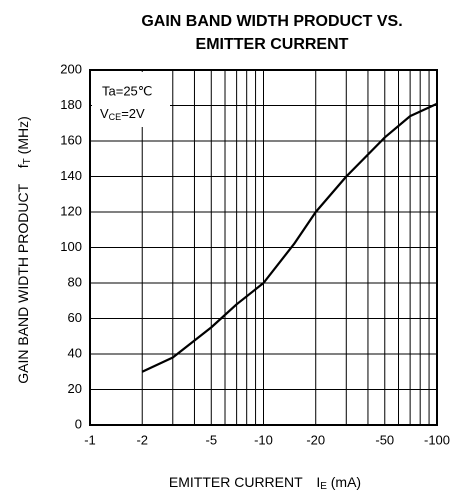 This screenshot has width=465, height=495. What do you see at coordinates (272, 44) in the screenshot?
I see `chart-title: EMITTER CURRENT` at bounding box center [272, 44].